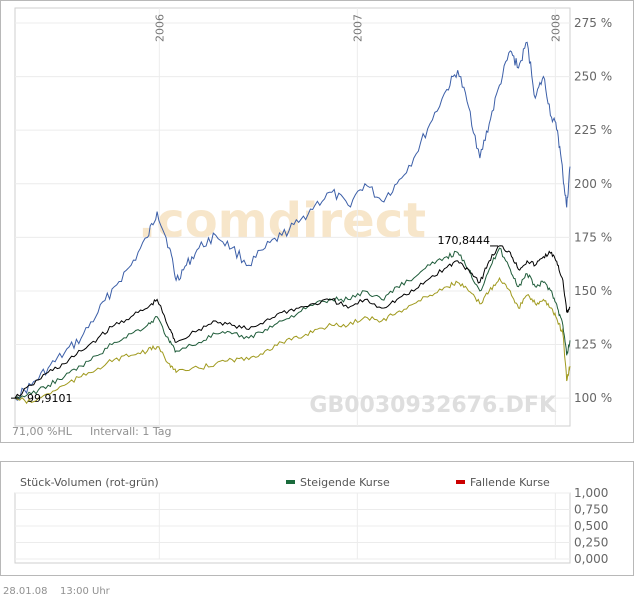 This screenshot has width=634, height=597. I want to click on volume-y-tick-label: 1,000, so click(591, 493).